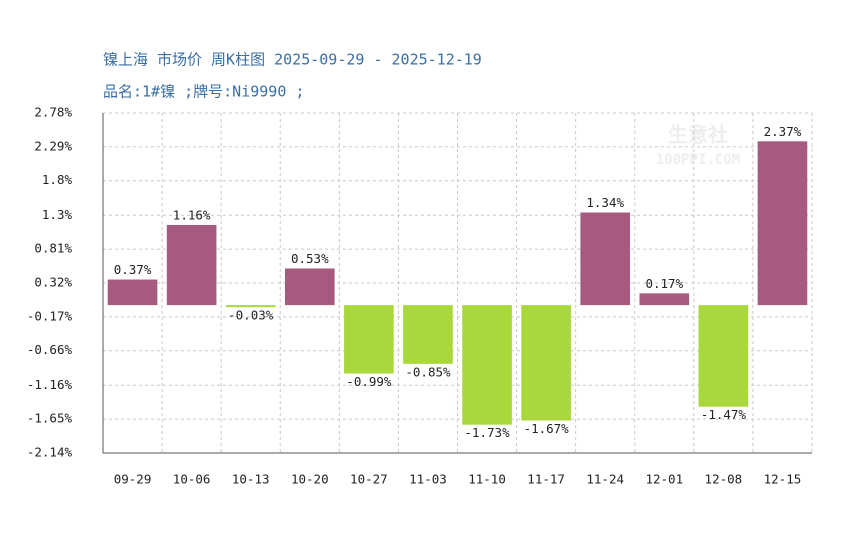 Image resolution: width=868 pixels, height=539 pixels. I want to click on y-tick-label: 2.78%, so click(53, 112).